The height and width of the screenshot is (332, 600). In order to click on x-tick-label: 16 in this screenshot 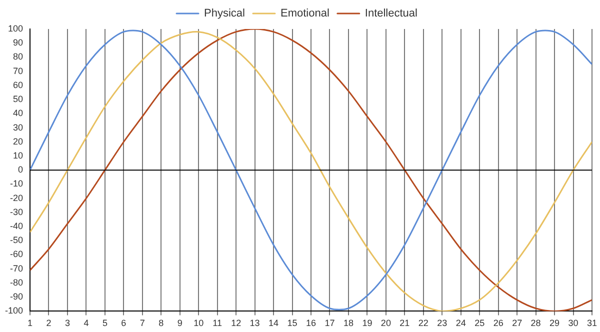, I will do `click(311, 323)`.